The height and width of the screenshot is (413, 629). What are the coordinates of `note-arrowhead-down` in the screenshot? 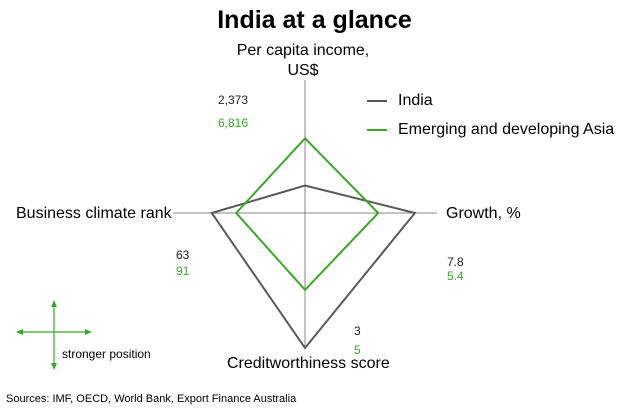 It's located at (54, 366).